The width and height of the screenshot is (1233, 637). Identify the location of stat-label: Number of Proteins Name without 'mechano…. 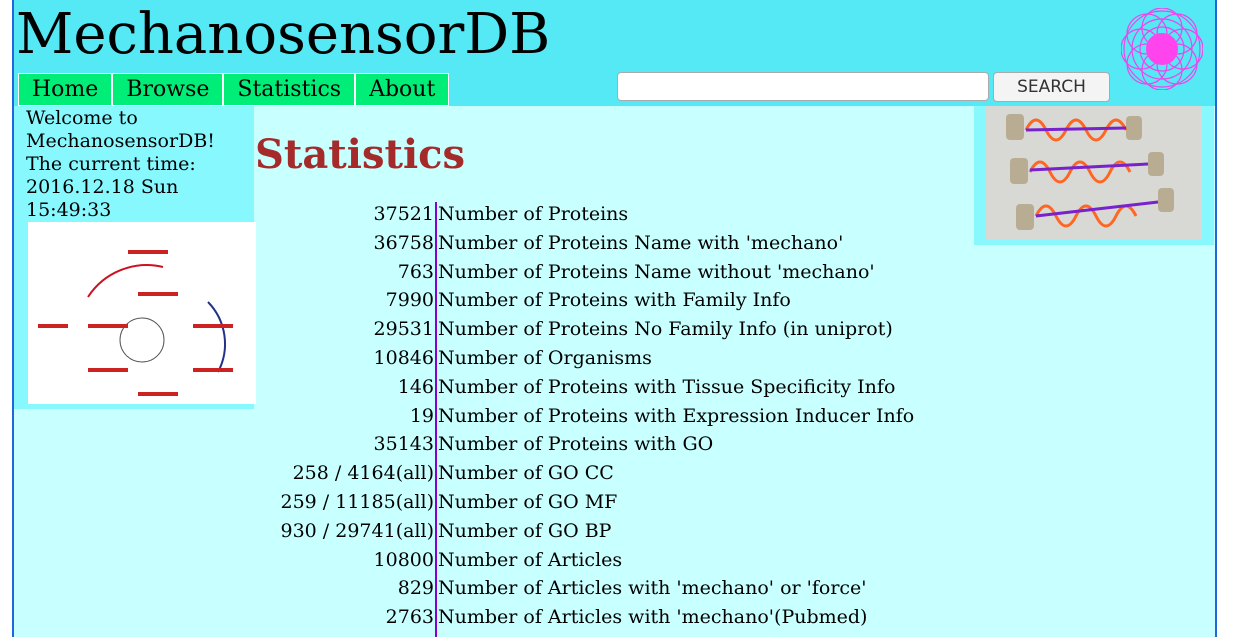
(656, 271).